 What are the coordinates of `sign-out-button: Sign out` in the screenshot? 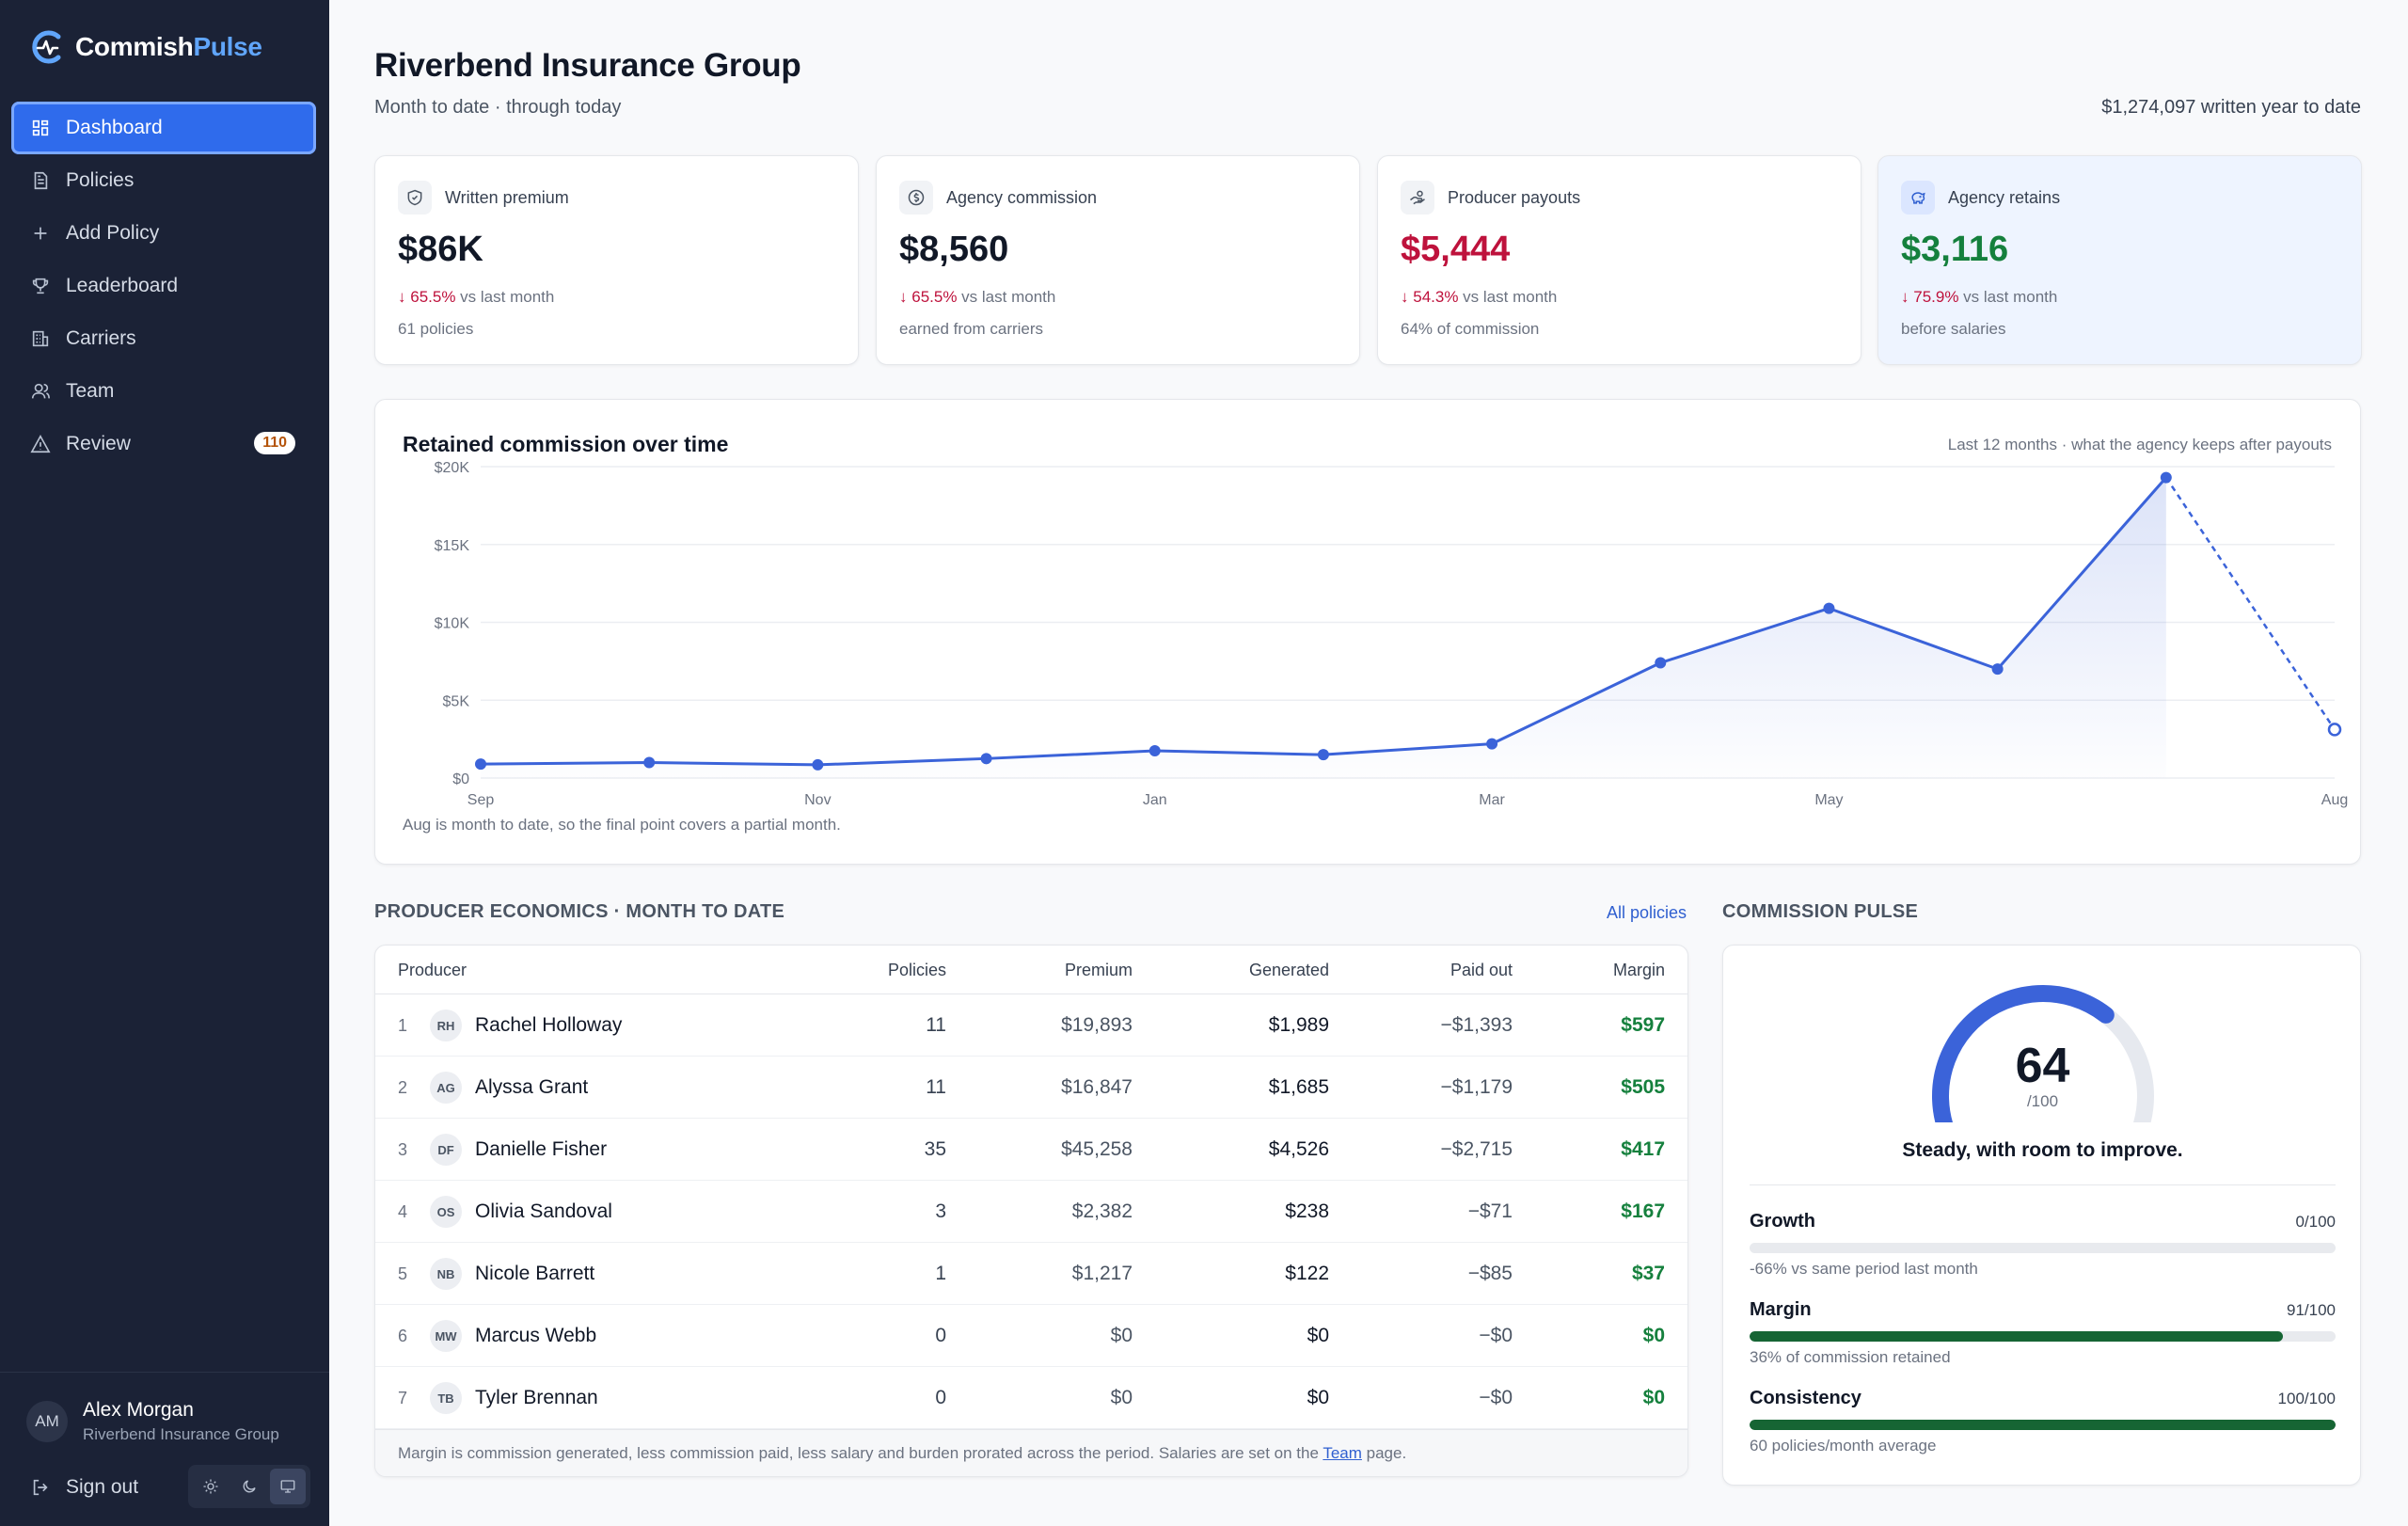 It's located at (84, 1487).